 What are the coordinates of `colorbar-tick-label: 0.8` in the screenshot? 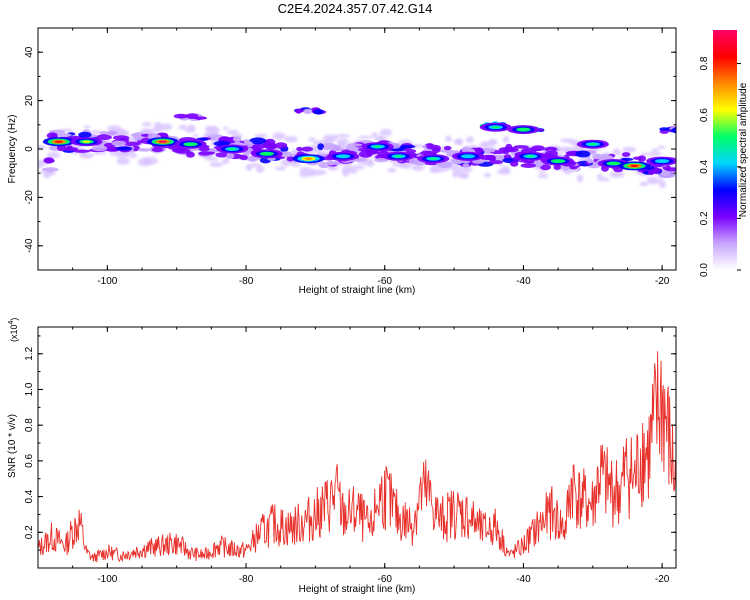 It's located at (704, 63).